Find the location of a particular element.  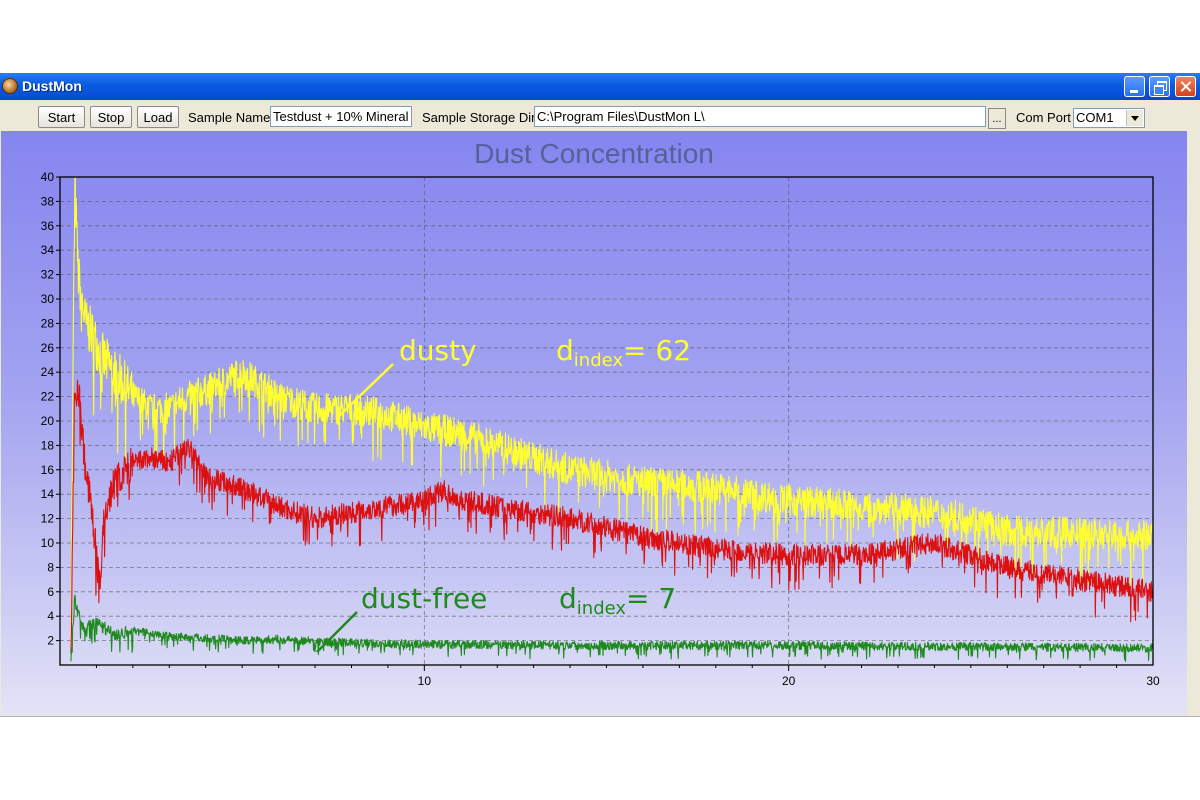

y-tick-label: 8 is located at coordinates (50, 567).